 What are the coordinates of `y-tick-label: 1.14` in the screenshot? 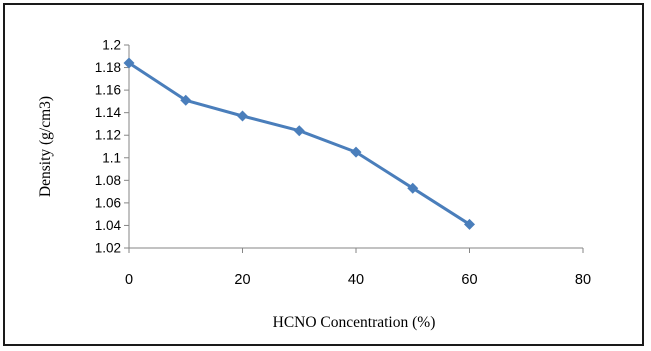 It's located at (108, 112).